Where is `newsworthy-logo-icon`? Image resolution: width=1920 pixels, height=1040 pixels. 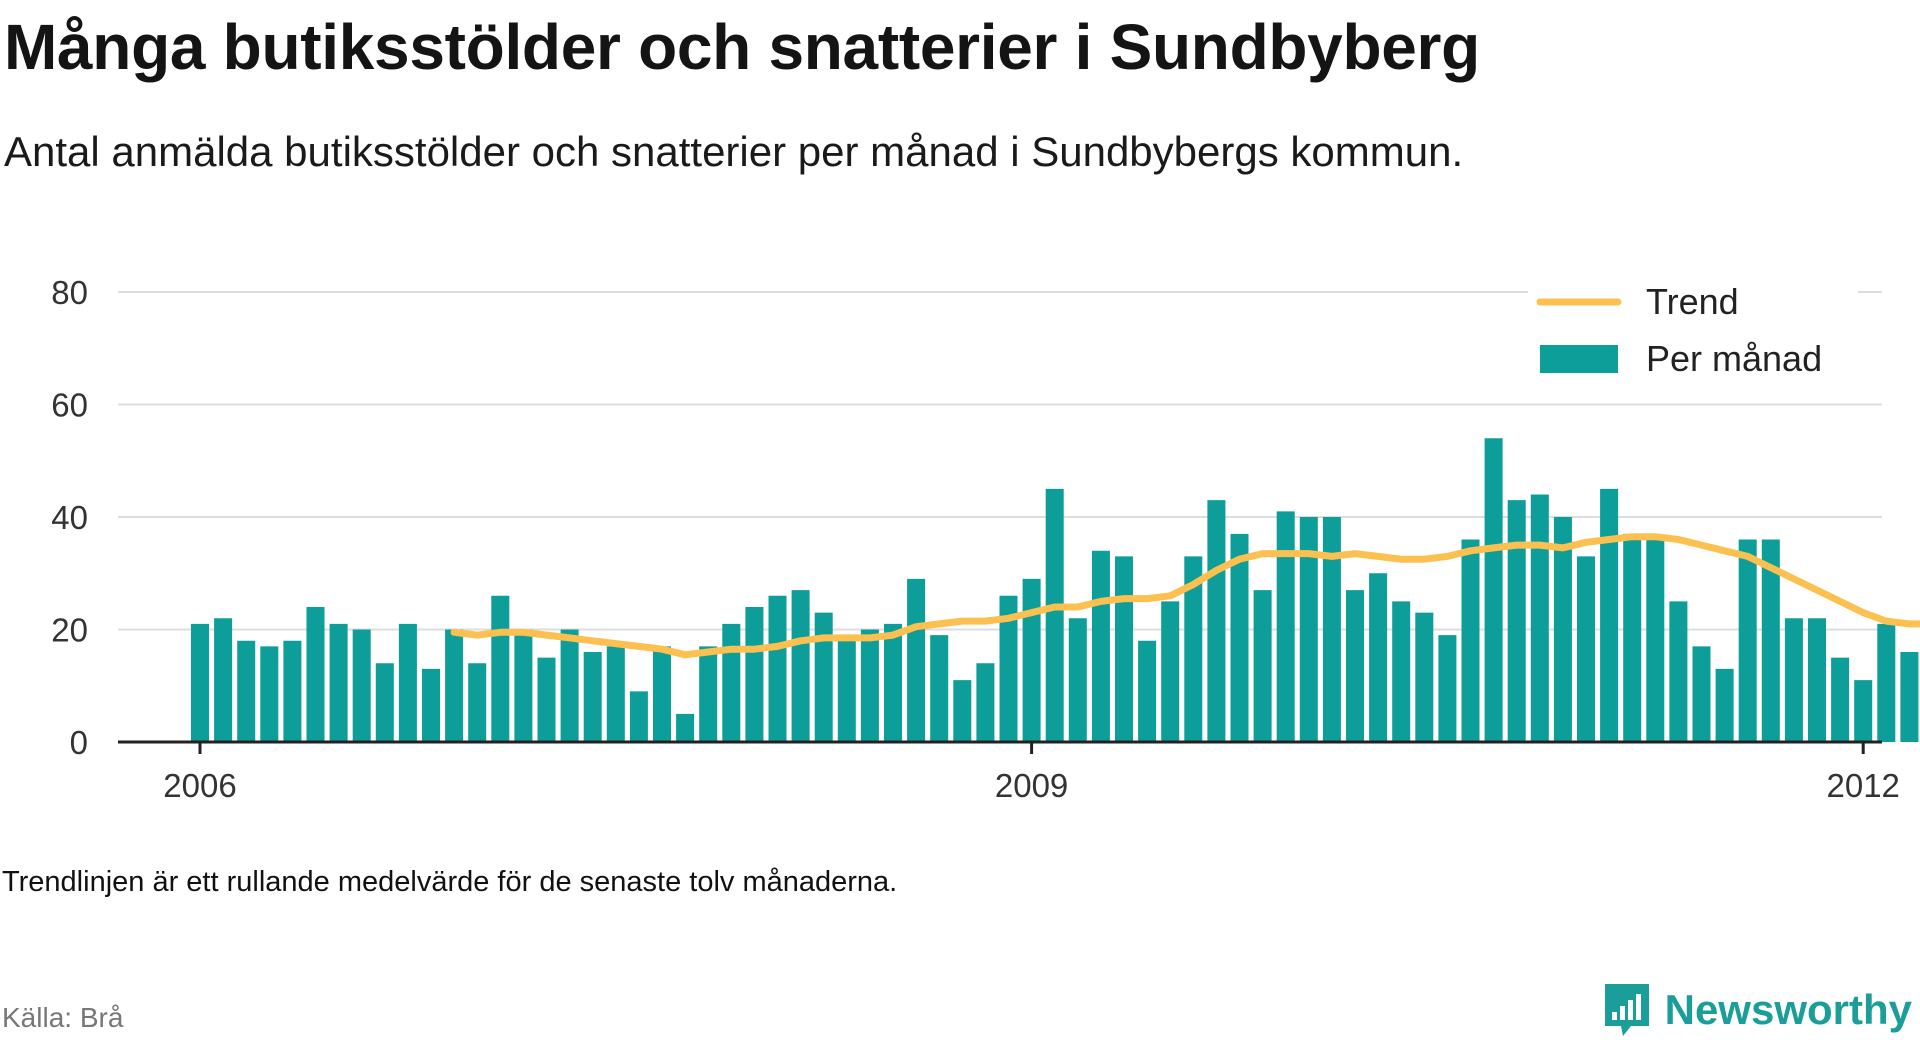
newsworthy-logo-icon is located at coordinates (1626, 1010).